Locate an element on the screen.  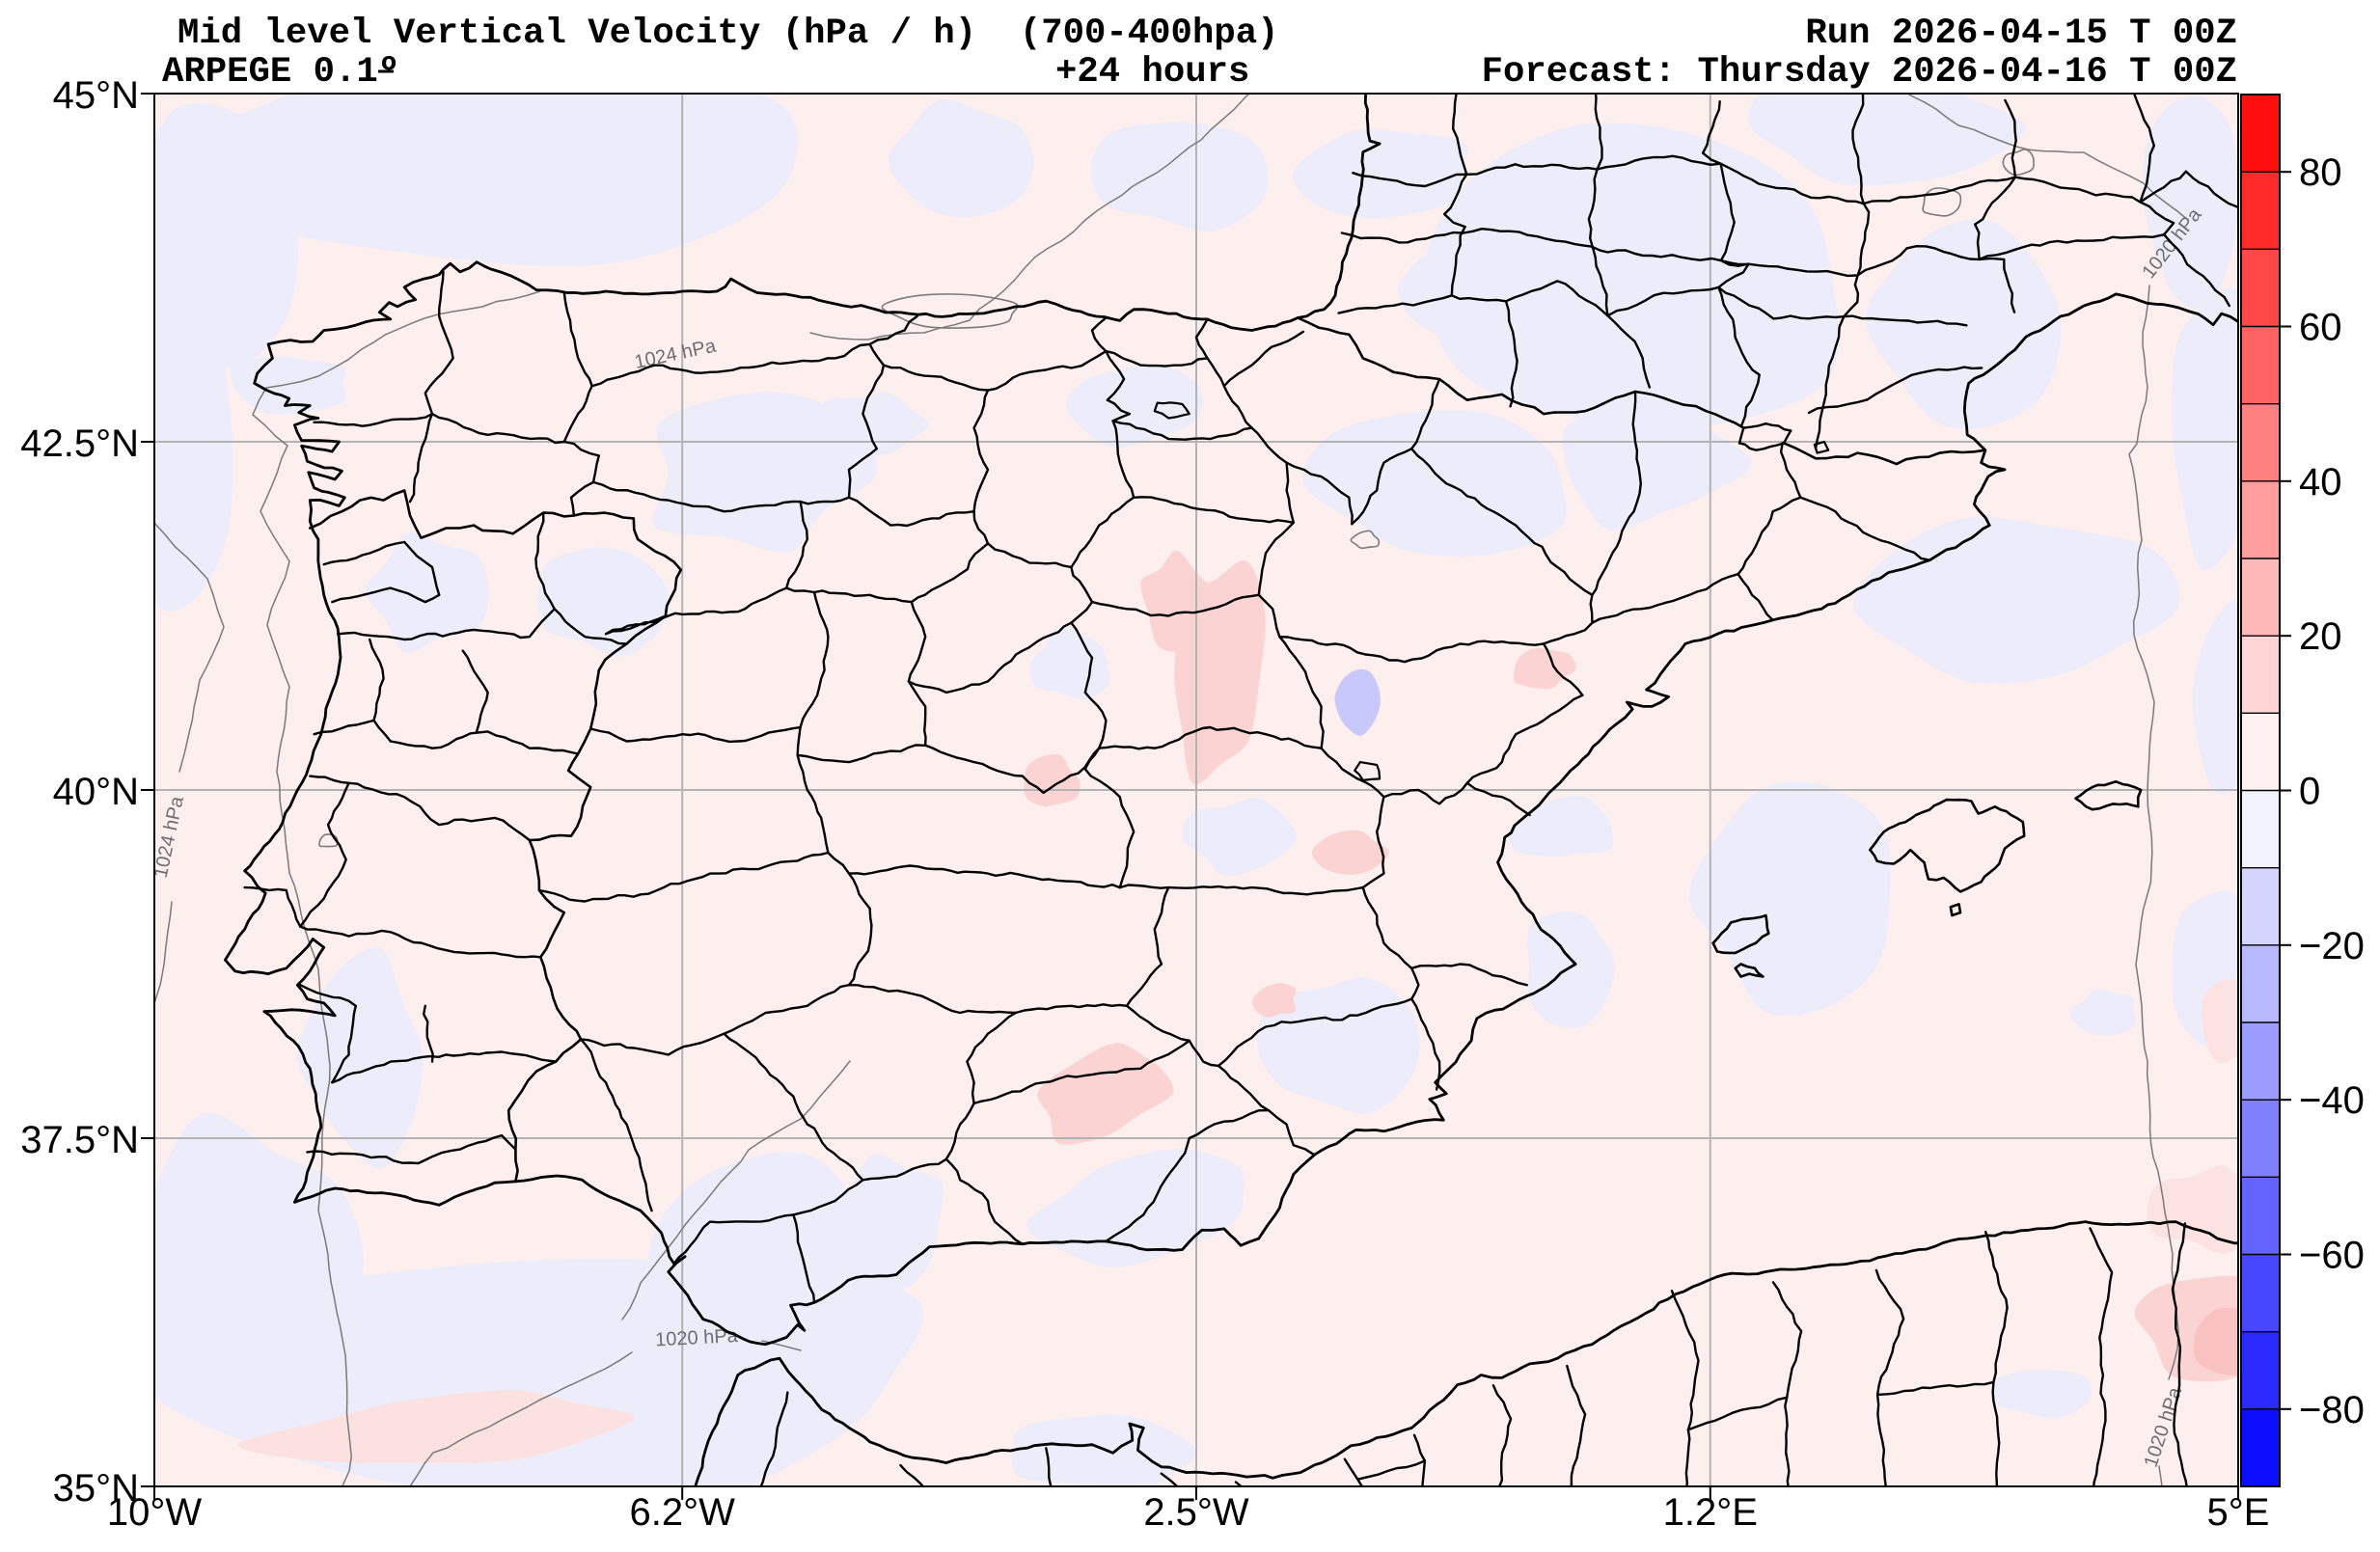
svg-text: 1020 hPa is located at coordinates (697, 1338).